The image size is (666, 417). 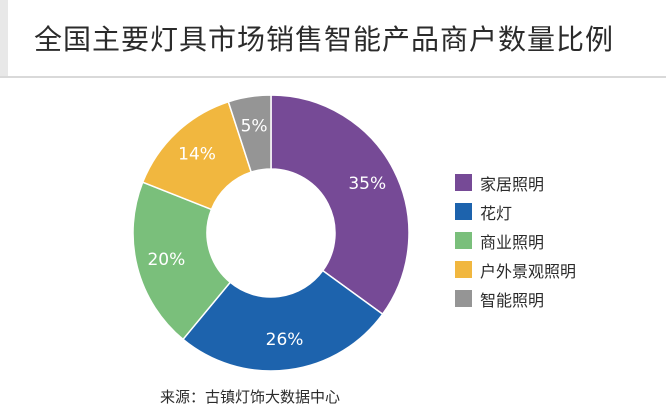 I want to click on legend-label: 智能照明, so click(x=512, y=300).